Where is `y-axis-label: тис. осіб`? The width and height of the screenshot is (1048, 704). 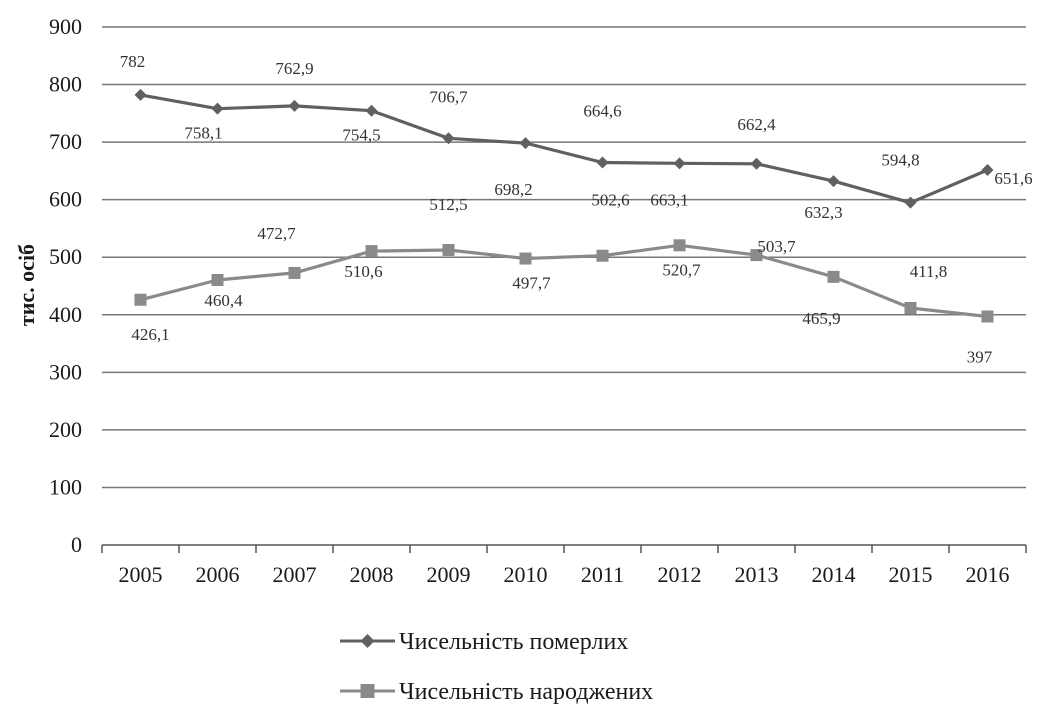
y-axis-label: тис. осіб is located at coordinates (26, 285).